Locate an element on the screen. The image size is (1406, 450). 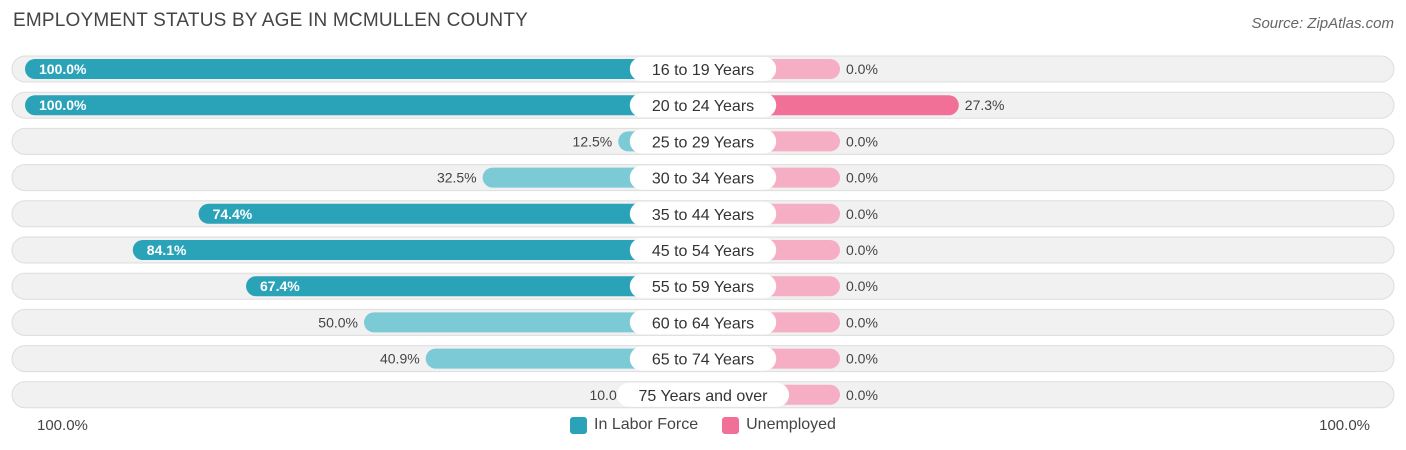
category-label-25-to-29-years: 25 to 29 Years is located at coordinates (703, 142).